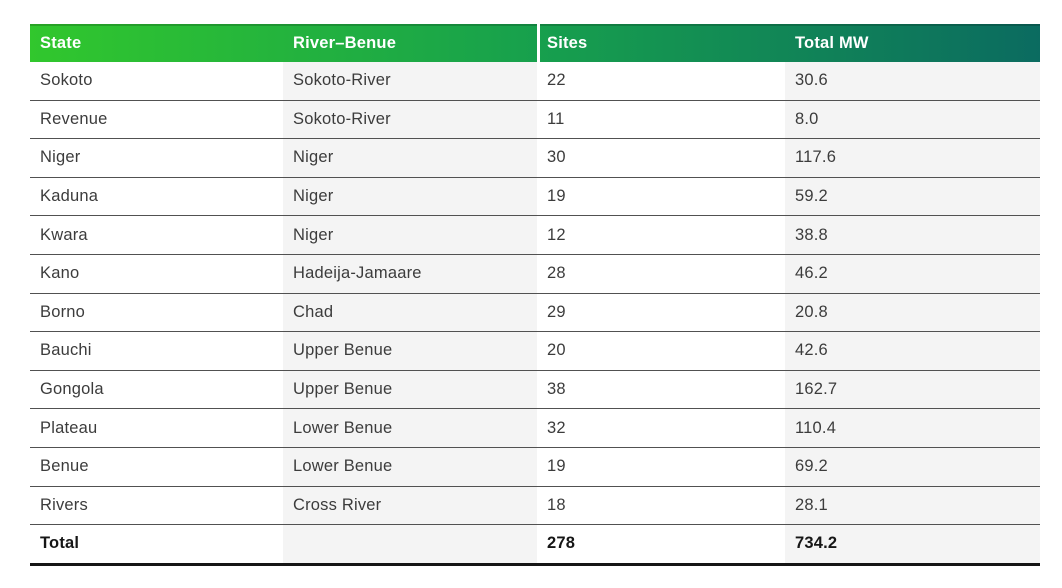 The image size is (1062, 588). I want to click on cell-total-mw: 28.1, so click(912, 506).